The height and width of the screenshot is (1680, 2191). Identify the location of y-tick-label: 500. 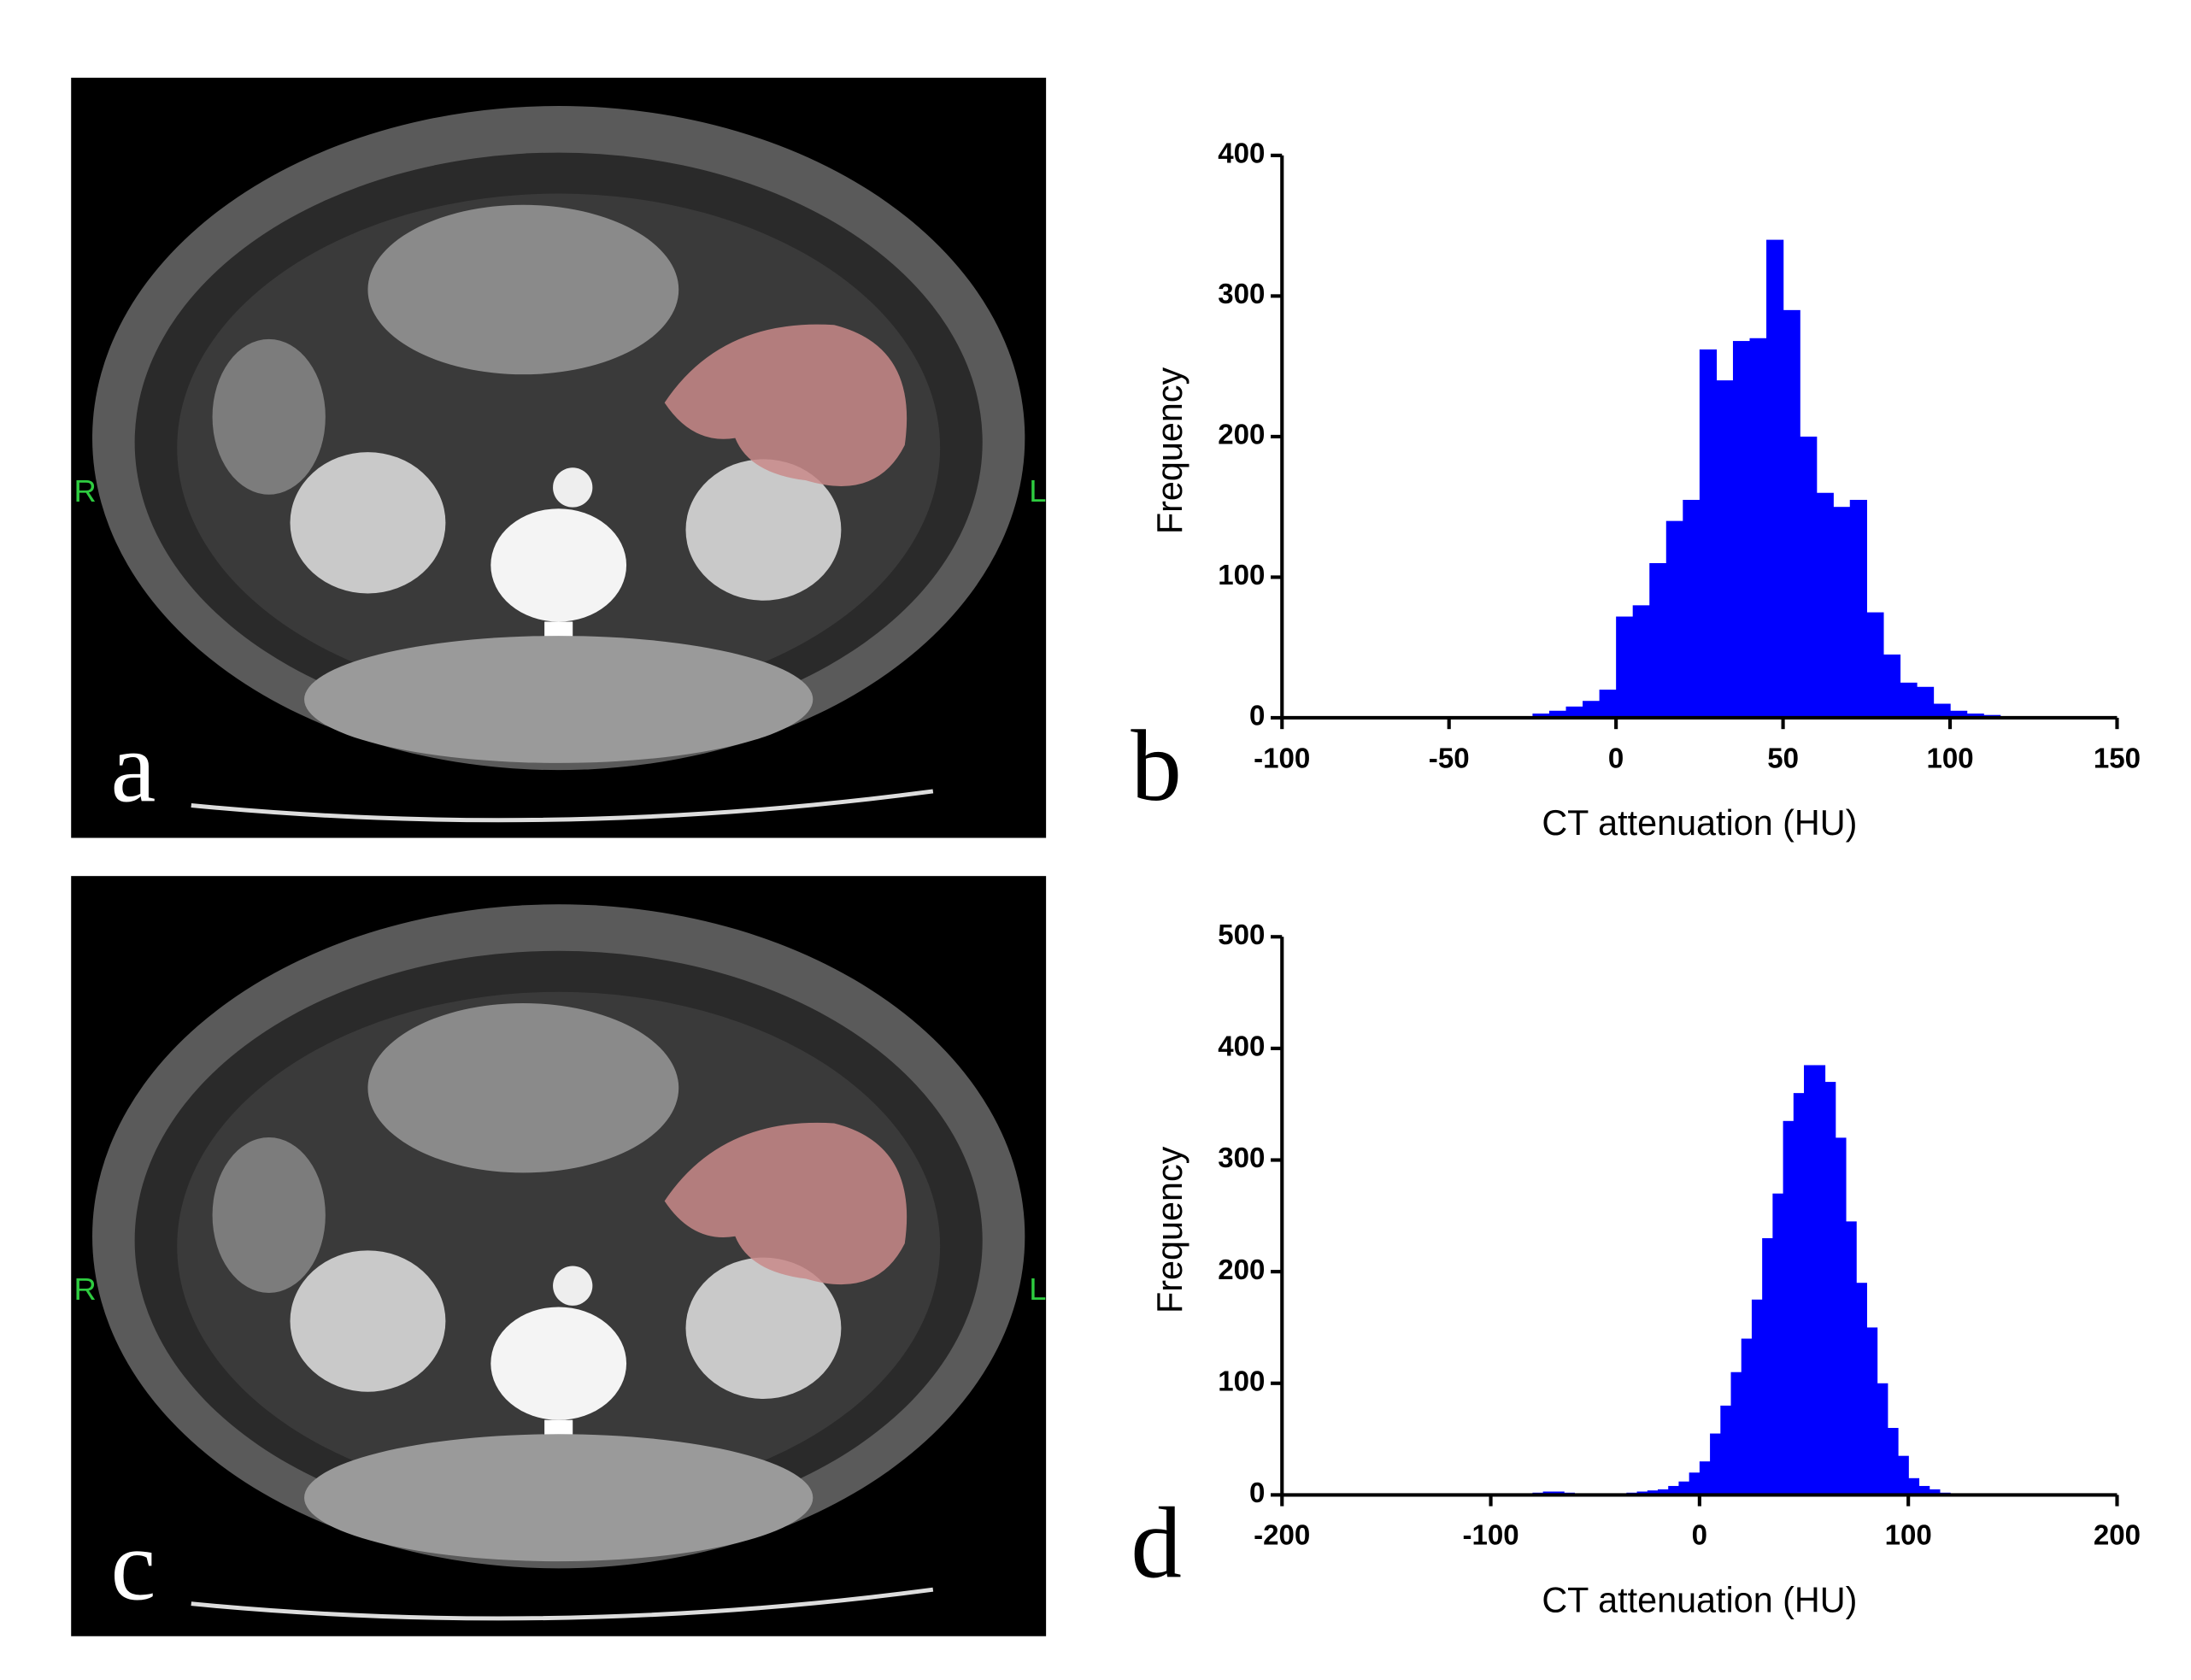
(1241, 935).